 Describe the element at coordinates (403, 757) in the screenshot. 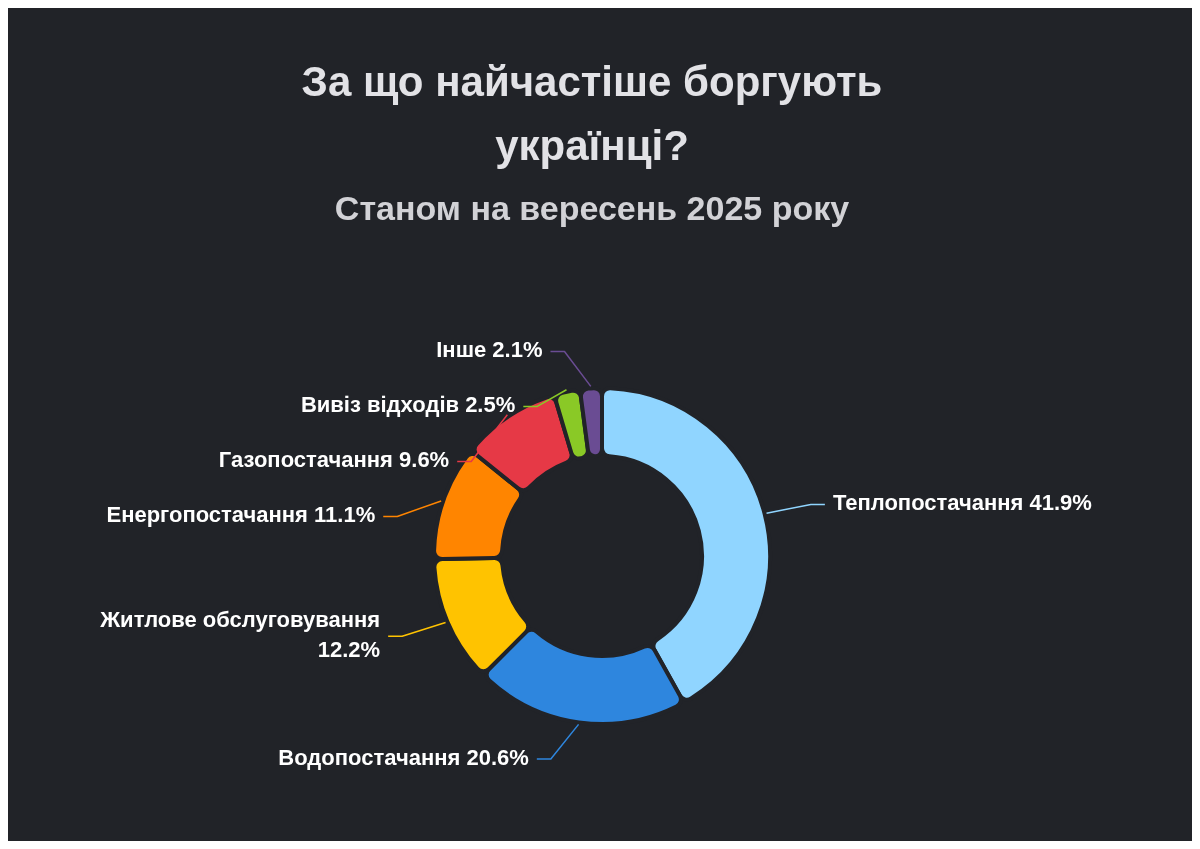

I see `slice-label: Водопостачання 20.6%` at that location.